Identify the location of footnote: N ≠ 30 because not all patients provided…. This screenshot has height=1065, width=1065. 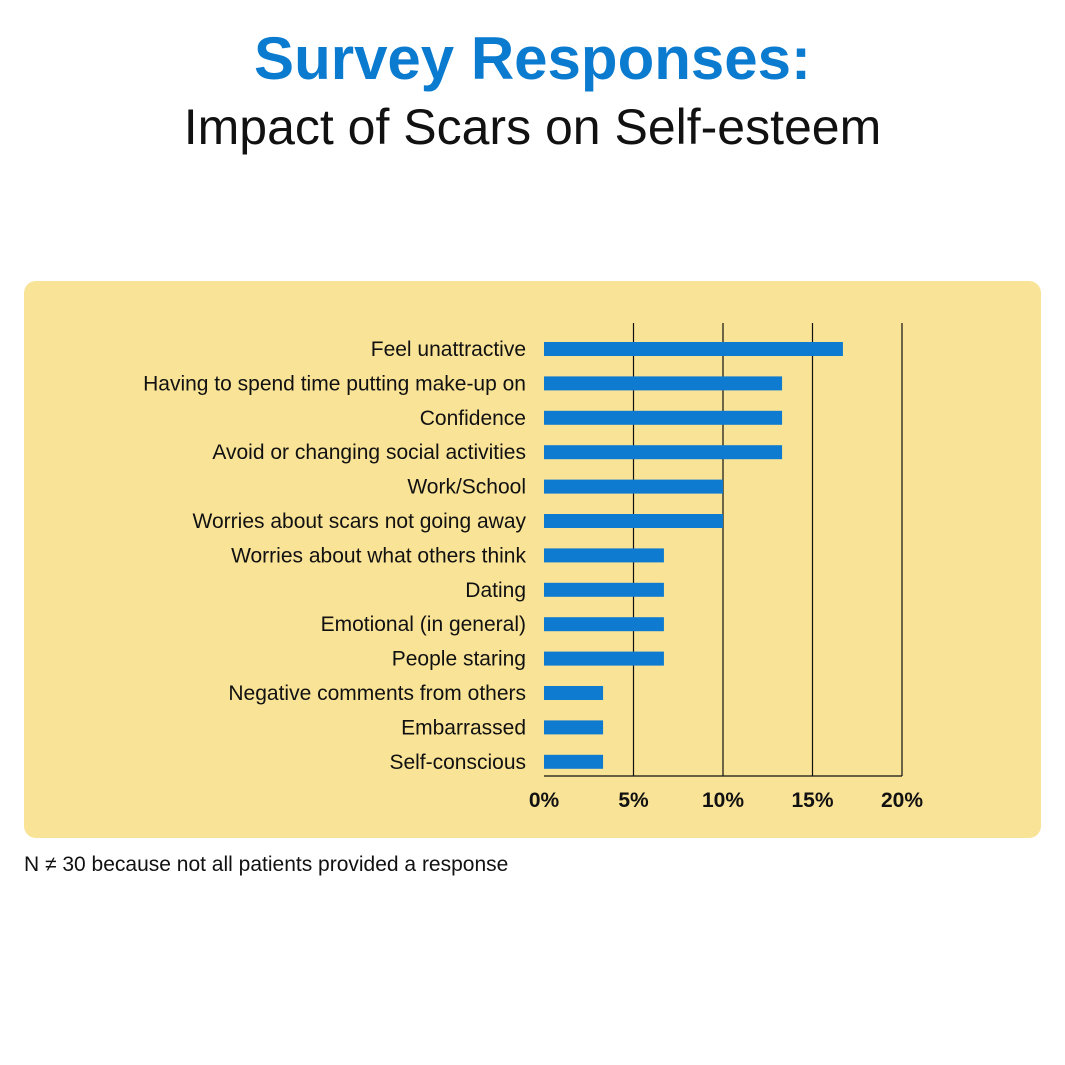
(266, 864).